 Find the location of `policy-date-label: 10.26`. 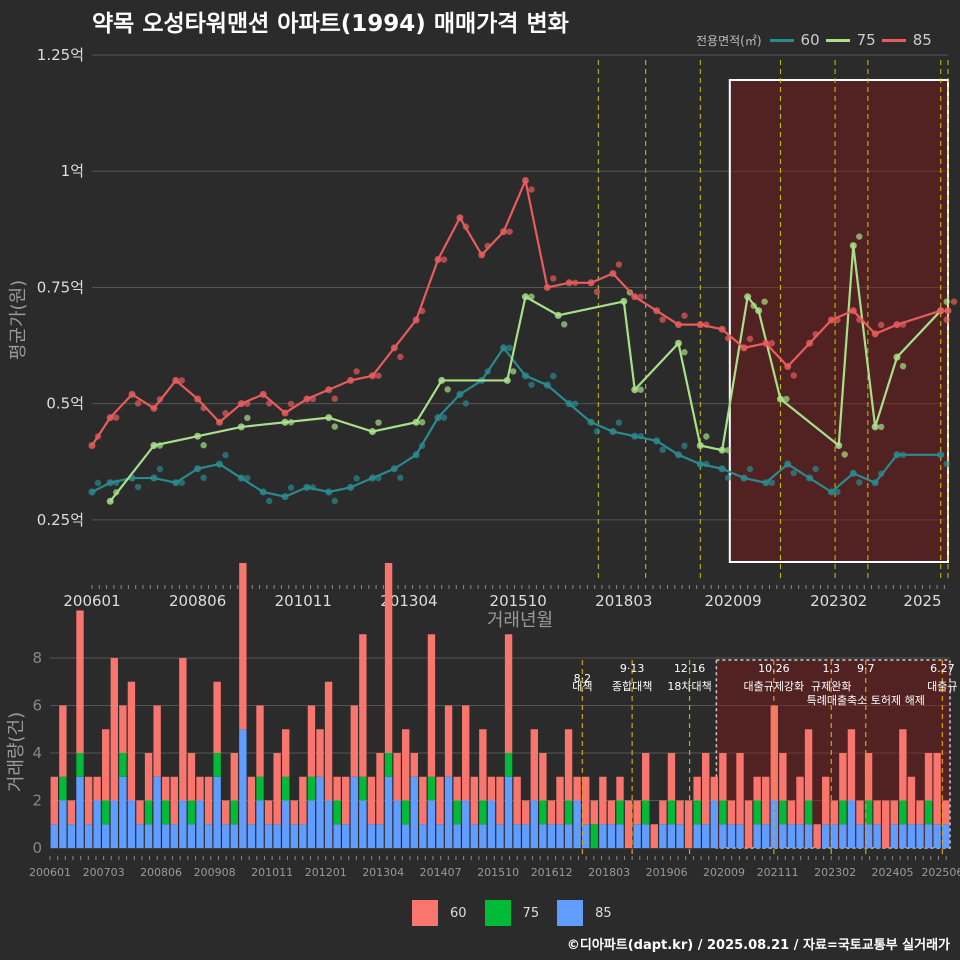

policy-date-label: 10.26 is located at coordinates (774, 668).